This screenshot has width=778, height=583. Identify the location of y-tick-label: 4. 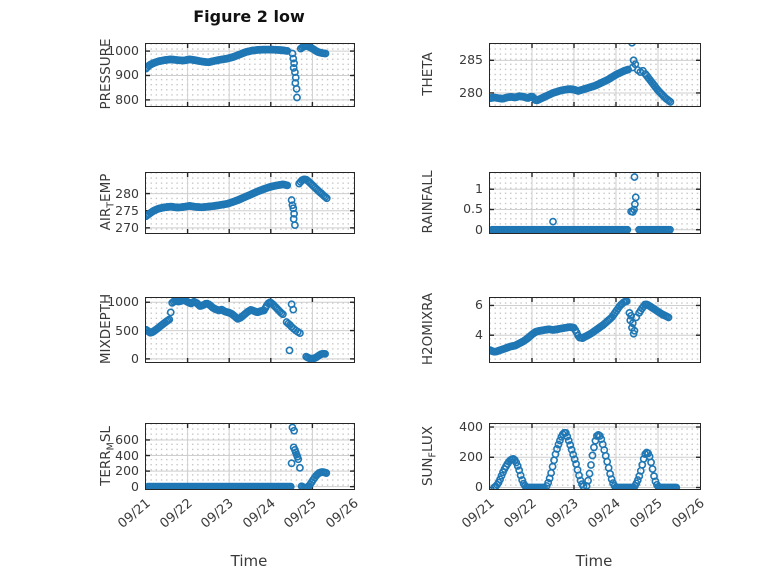
(479, 335).